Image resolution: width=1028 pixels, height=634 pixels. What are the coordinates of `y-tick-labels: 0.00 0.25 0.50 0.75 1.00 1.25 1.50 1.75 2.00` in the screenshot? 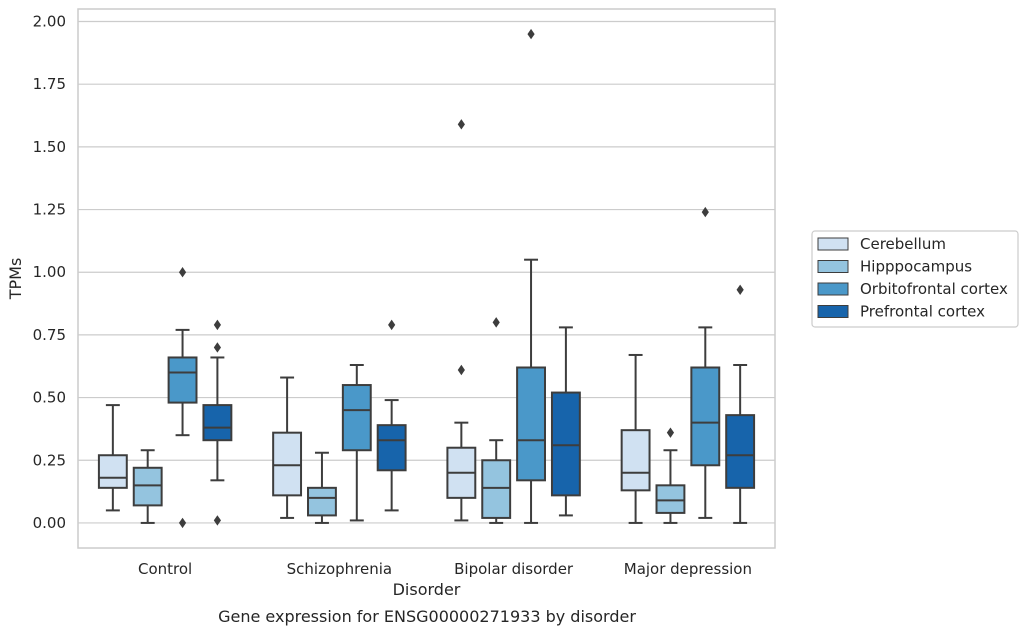 It's located at (49, 272).